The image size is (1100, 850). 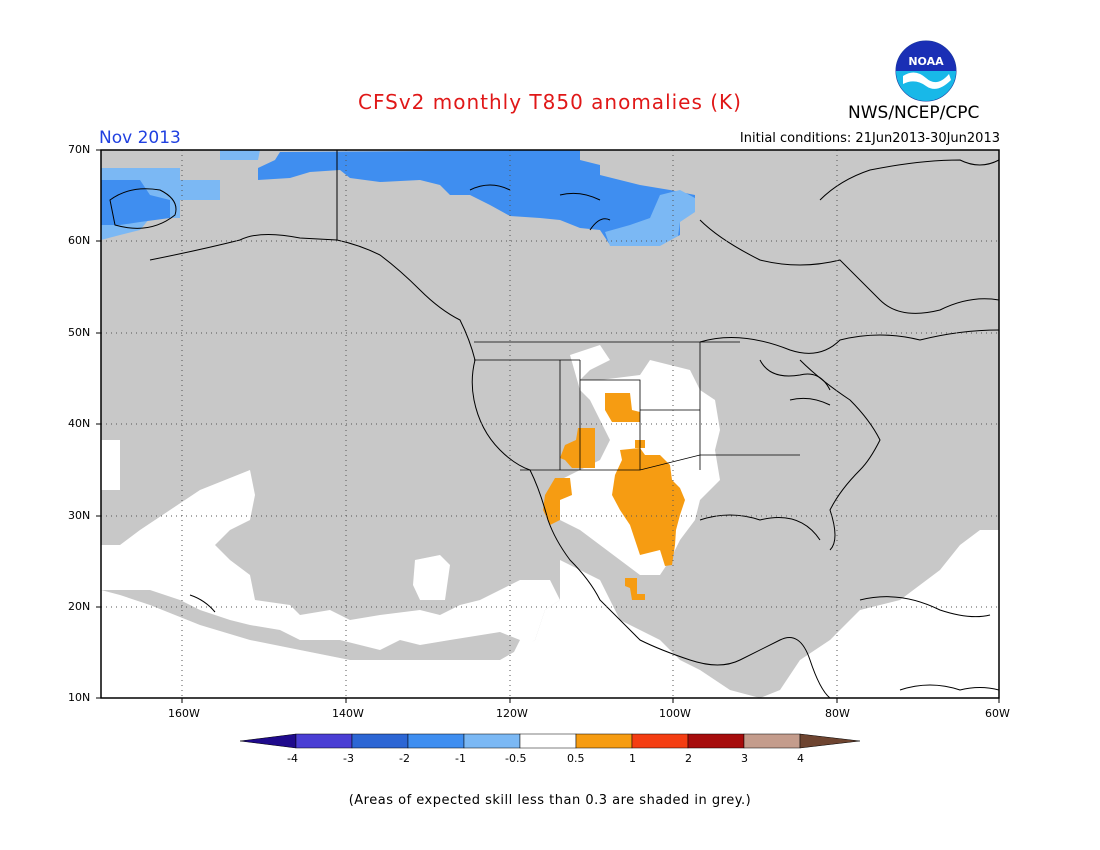 What do you see at coordinates (348, 713) in the screenshot?
I see `lon-label: 140W` at bounding box center [348, 713].